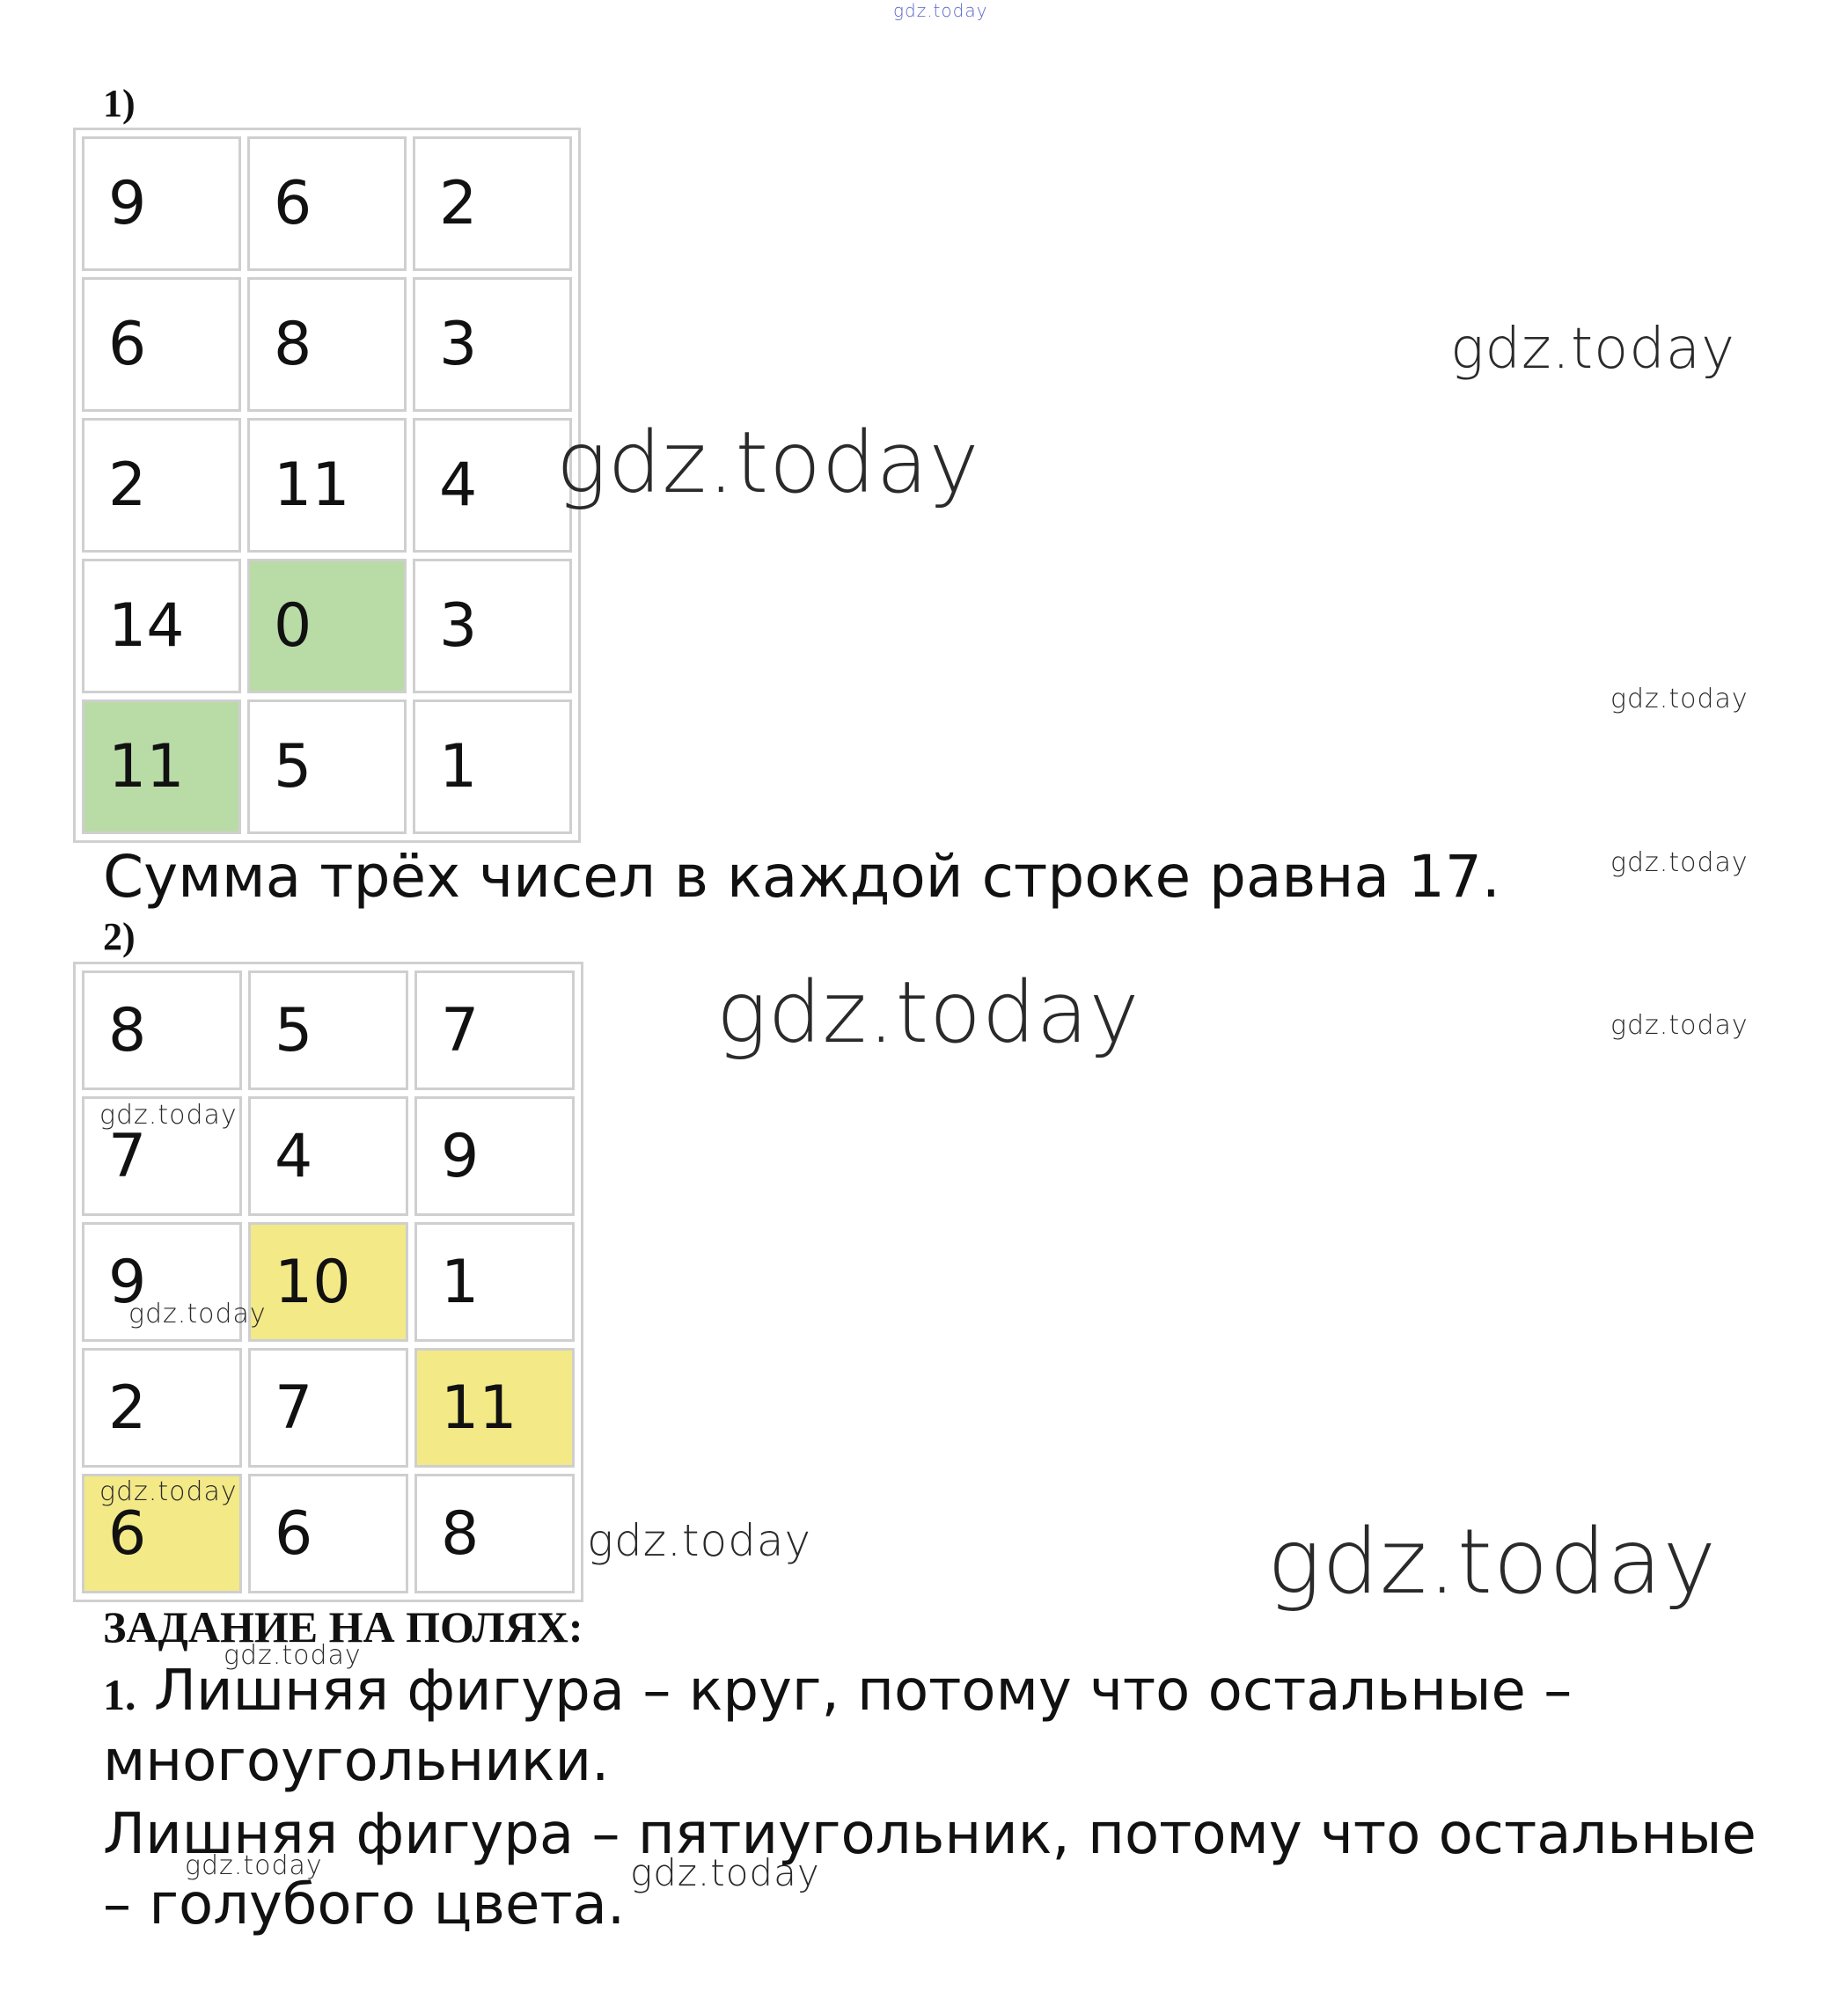  Describe the element at coordinates (120, 936) in the screenshot. I see `task2-label: 2)` at that location.